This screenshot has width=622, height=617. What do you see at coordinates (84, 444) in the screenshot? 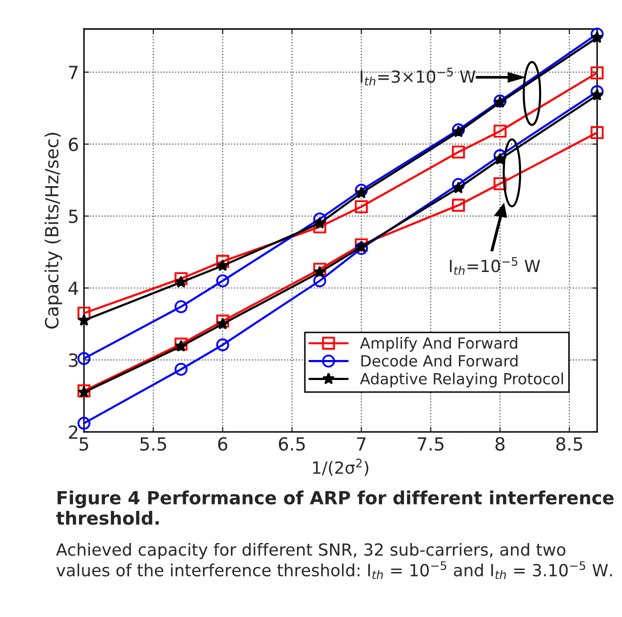
I see `x-tick-label: 5` at bounding box center [84, 444].